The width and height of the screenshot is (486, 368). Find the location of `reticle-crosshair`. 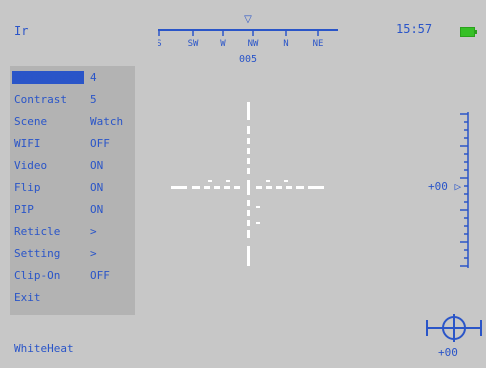

reticle-crosshair is located at coordinates (247, 184).